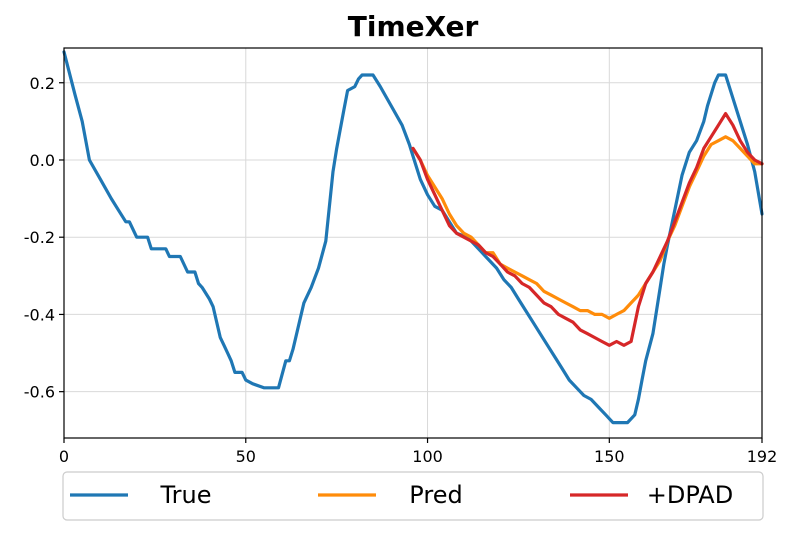 This screenshot has height=535, width=794. I want to click on legend: True Pred +DPAD, so click(413, 496).